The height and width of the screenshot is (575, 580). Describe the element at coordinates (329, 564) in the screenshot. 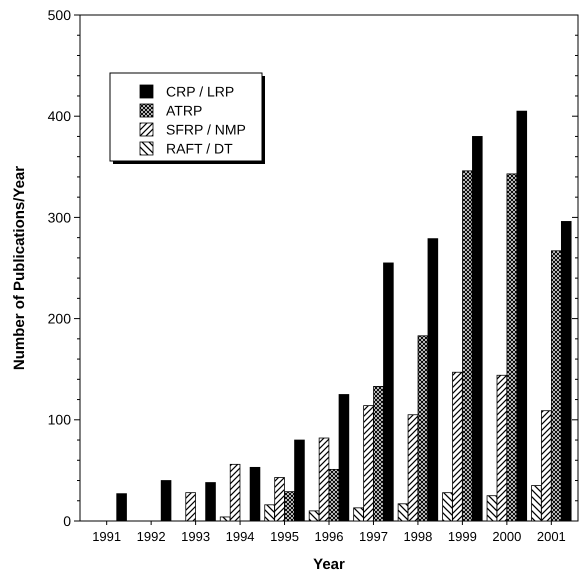

I see `x-axis-title: Year` at that location.